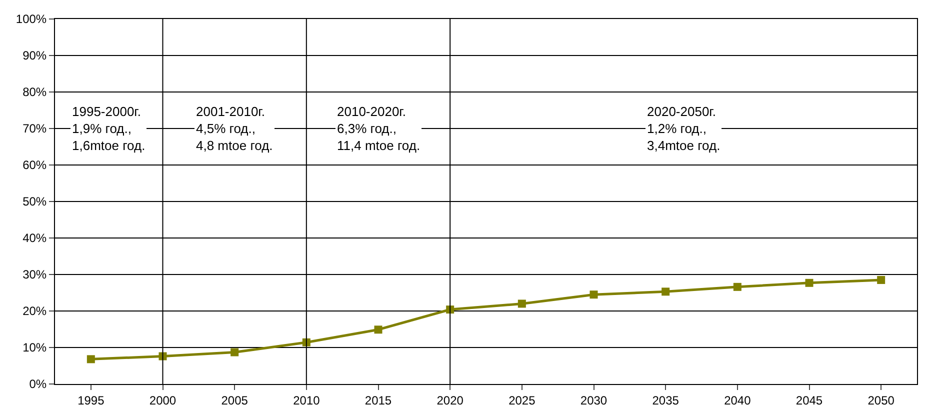  What do you see at coordinates (34, 55) in the screenshot?
I see `y-tick-label: 90%` at bounding box center [34, 55].